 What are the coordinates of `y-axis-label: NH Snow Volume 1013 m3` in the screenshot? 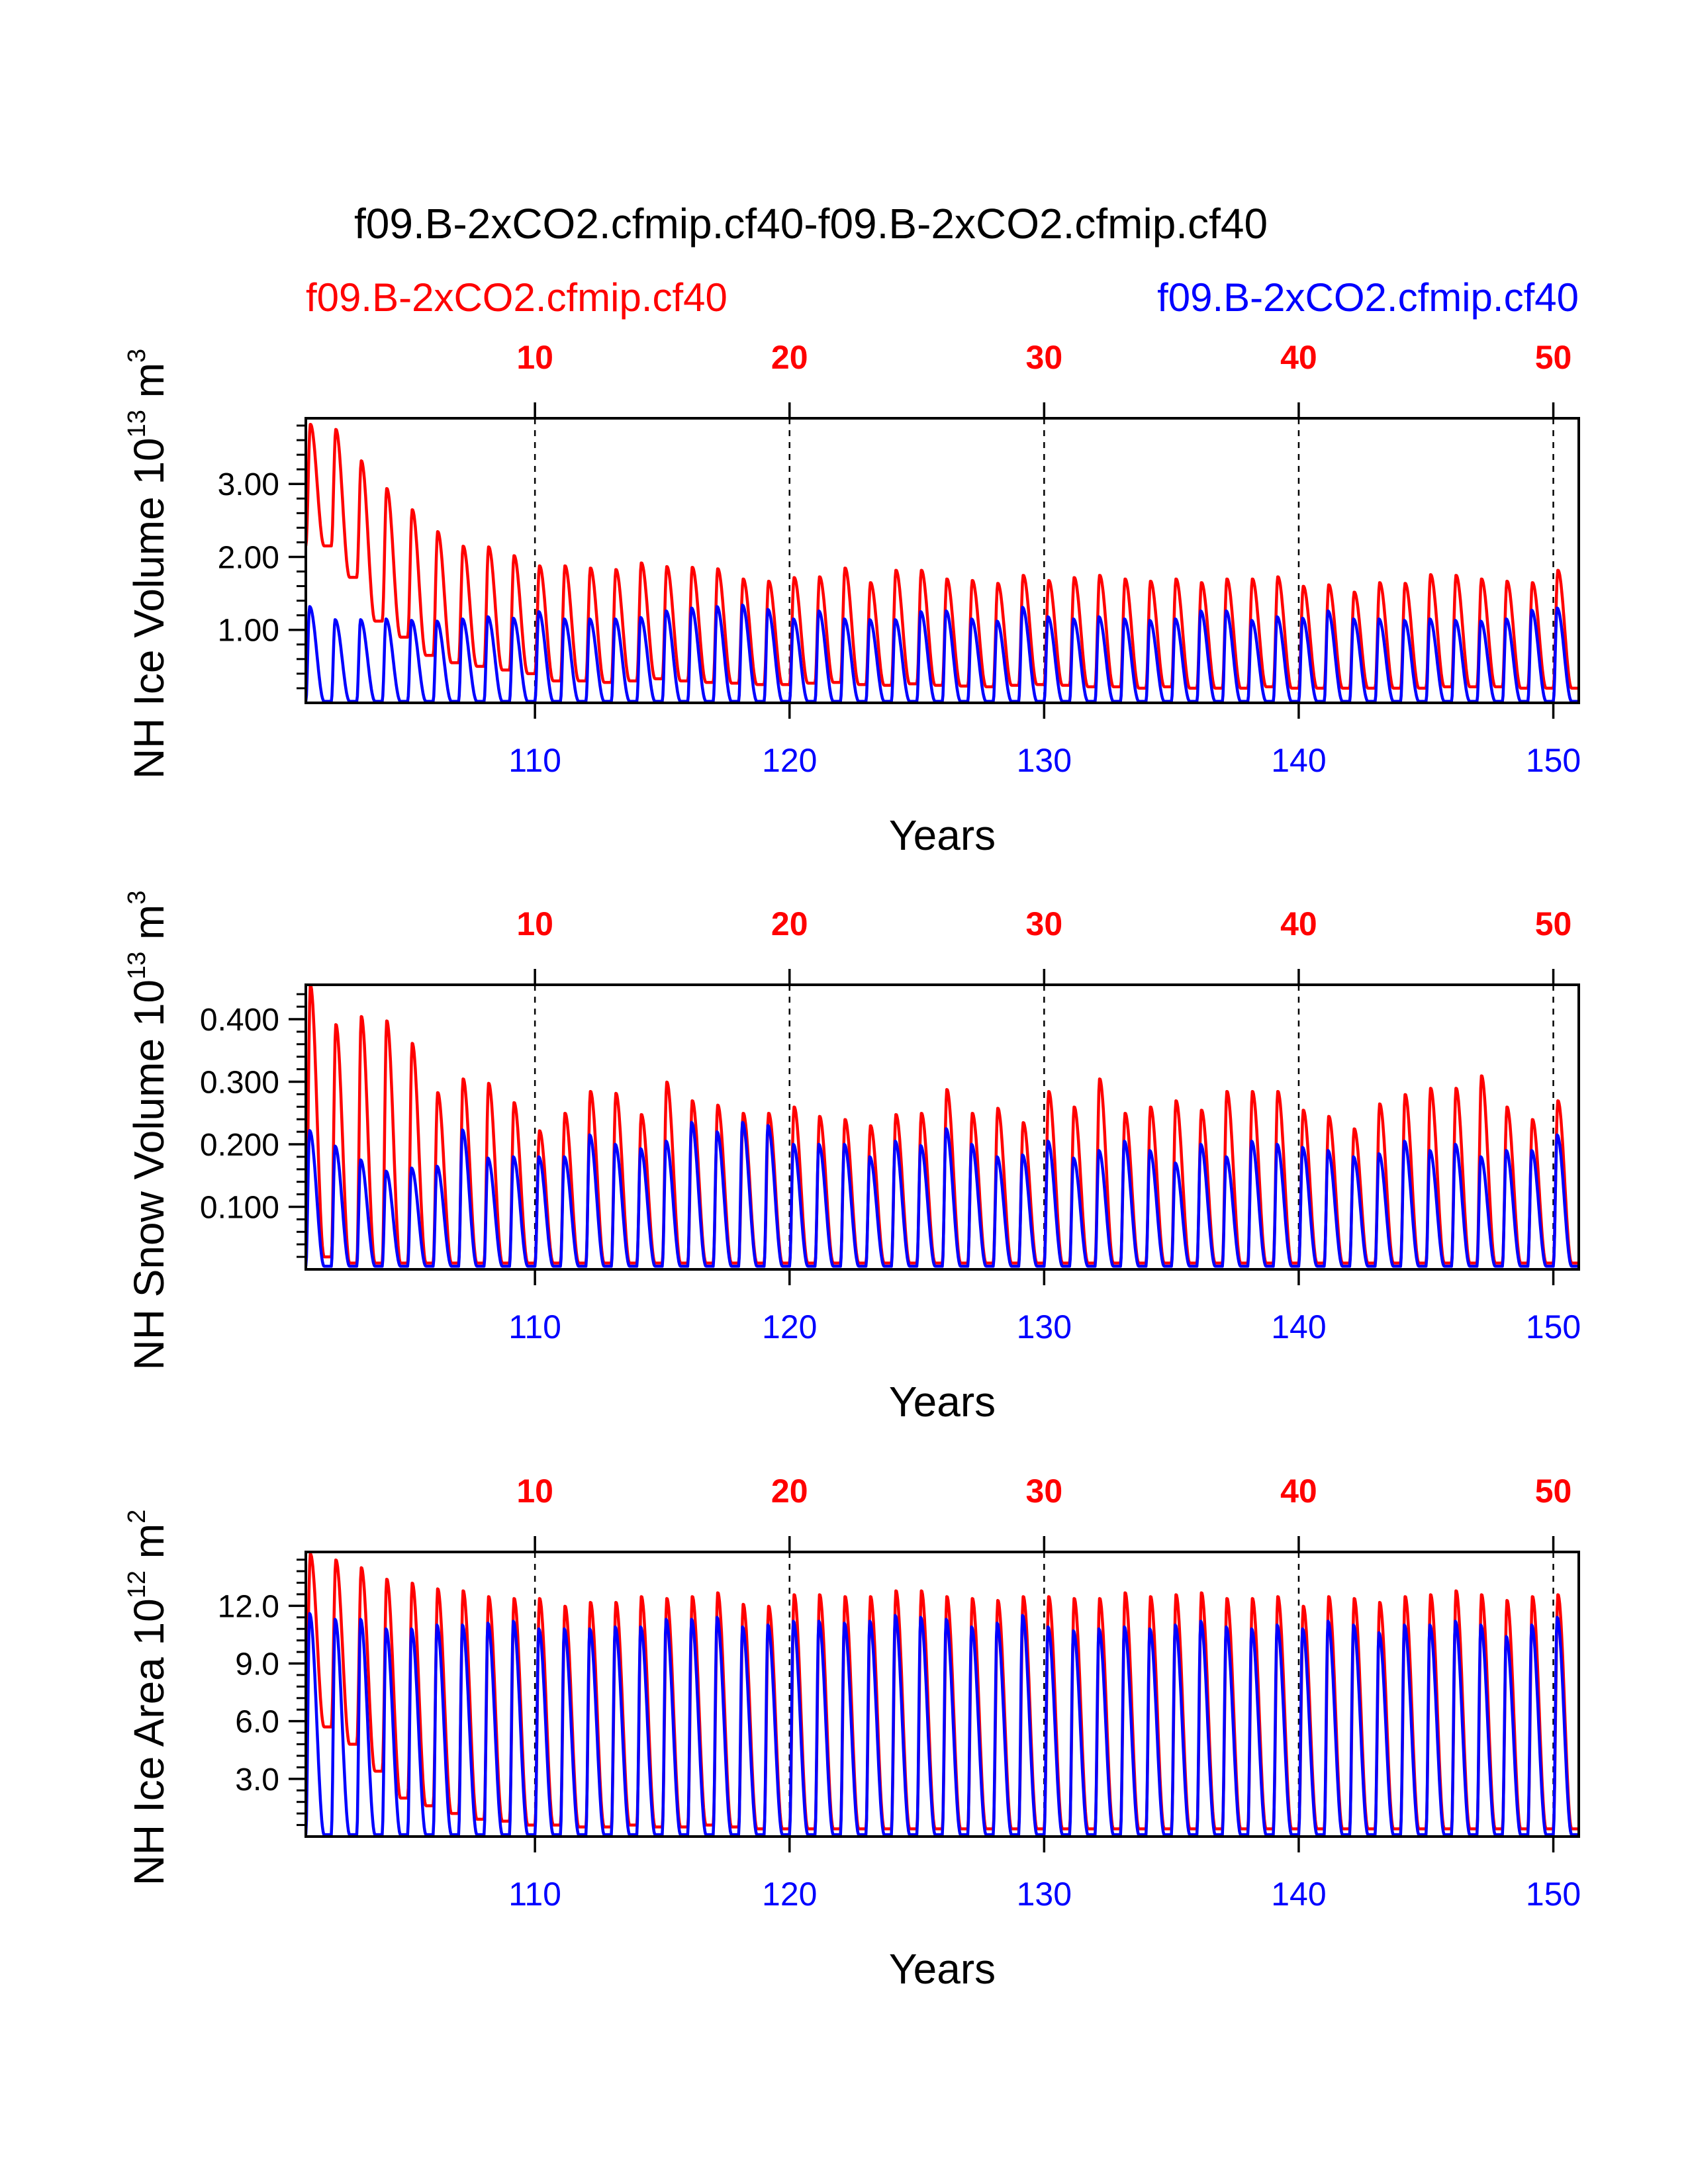 It's located at (148, 1130).